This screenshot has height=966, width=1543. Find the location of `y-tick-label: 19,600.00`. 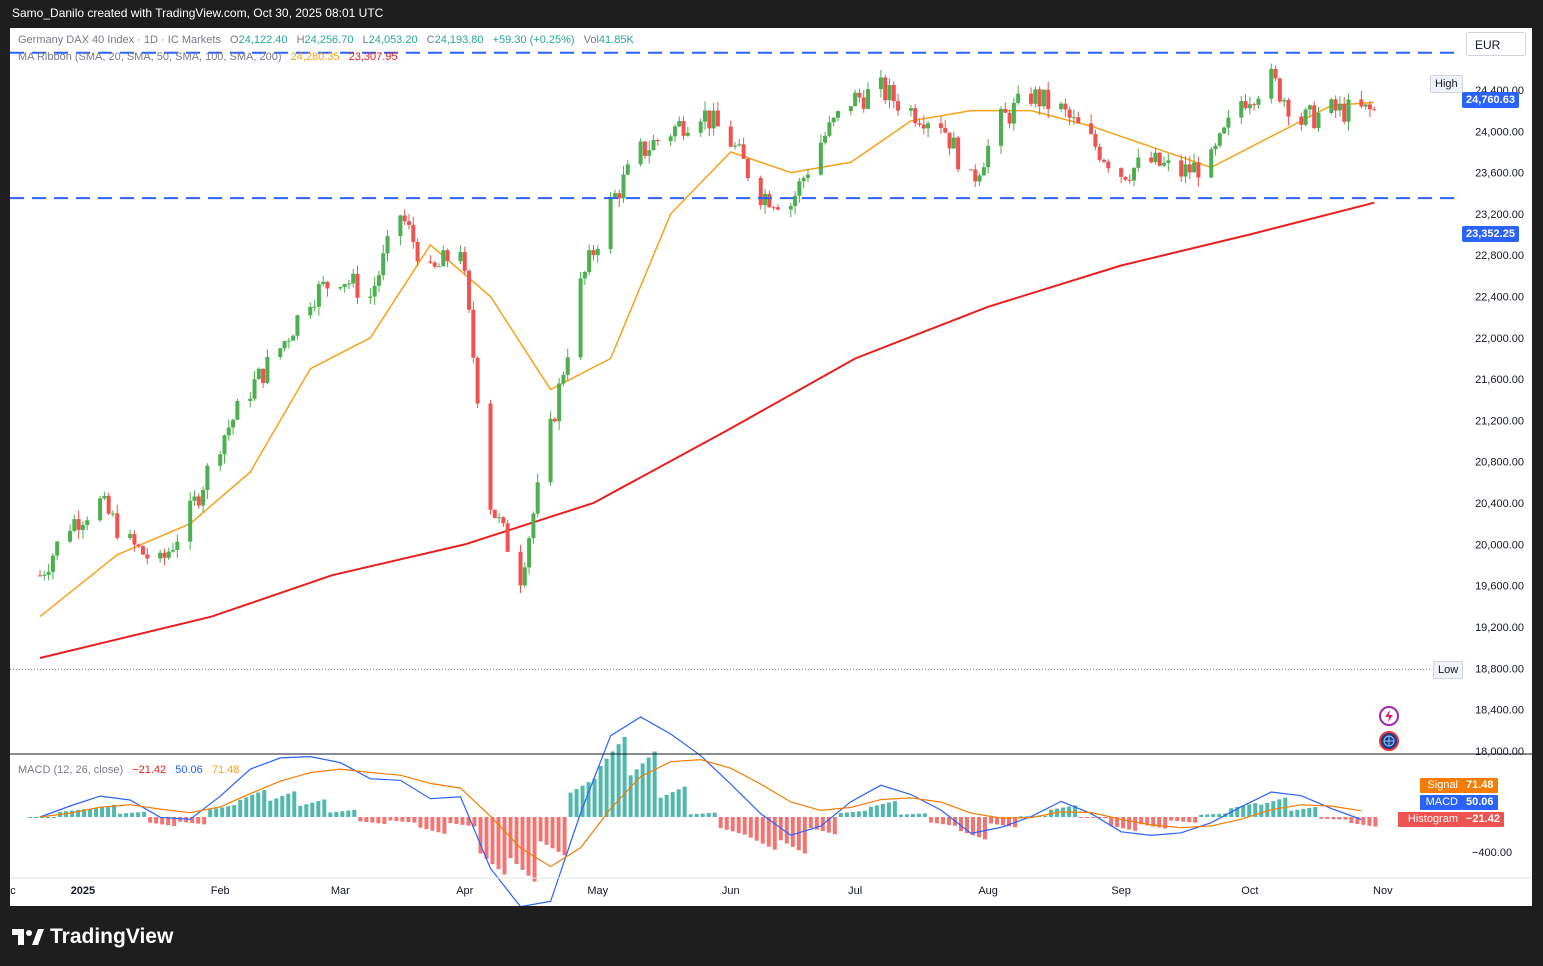

y-tick-label: 19,600.00 is located at coordinates (1499, 587).